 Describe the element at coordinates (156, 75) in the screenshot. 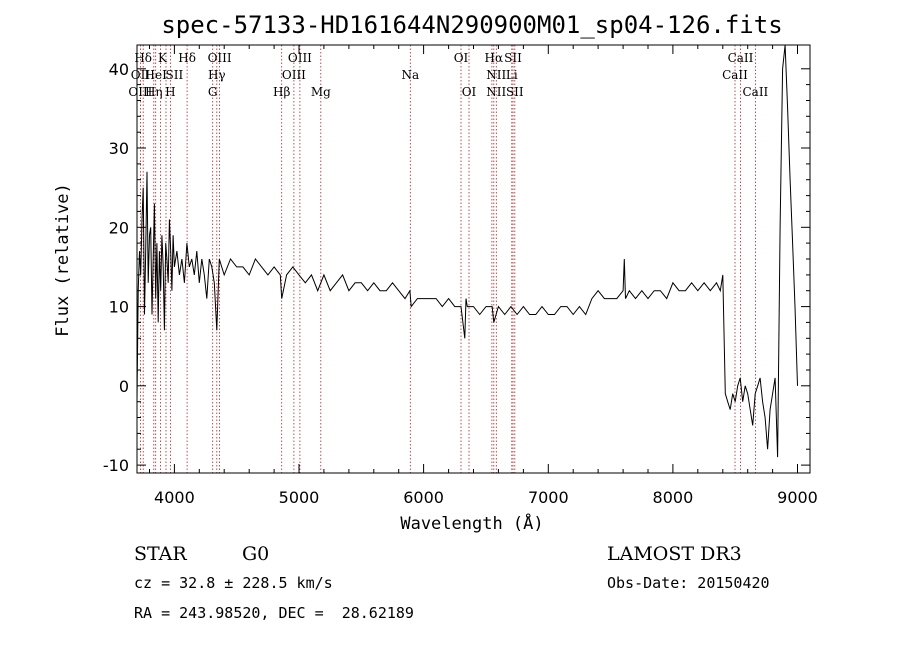

I see `line-label-10: HeI` at that location.